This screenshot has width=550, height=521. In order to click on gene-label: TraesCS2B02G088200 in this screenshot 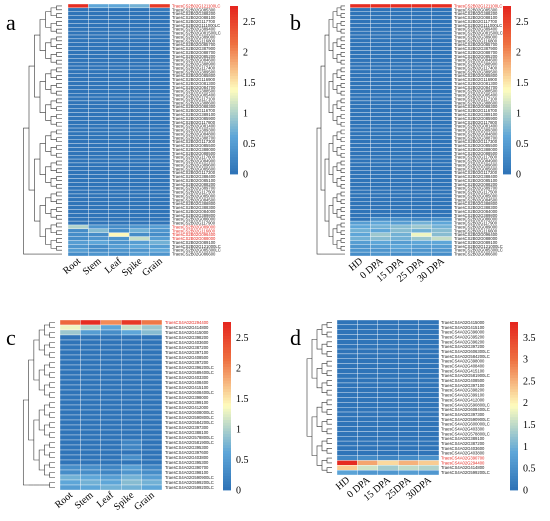, I will do `click(194, 184)`.